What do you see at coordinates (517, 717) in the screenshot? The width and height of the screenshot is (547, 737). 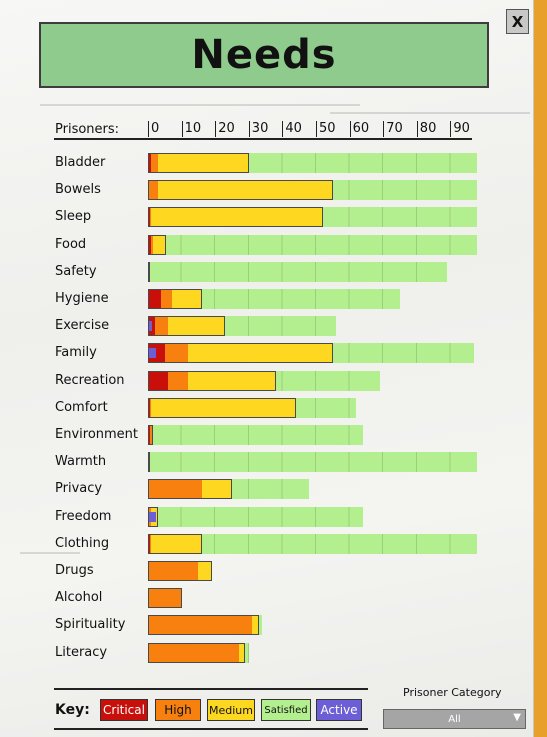 I see `dropdown-arrow-icon: ▼` at bounding box center [517, 717].